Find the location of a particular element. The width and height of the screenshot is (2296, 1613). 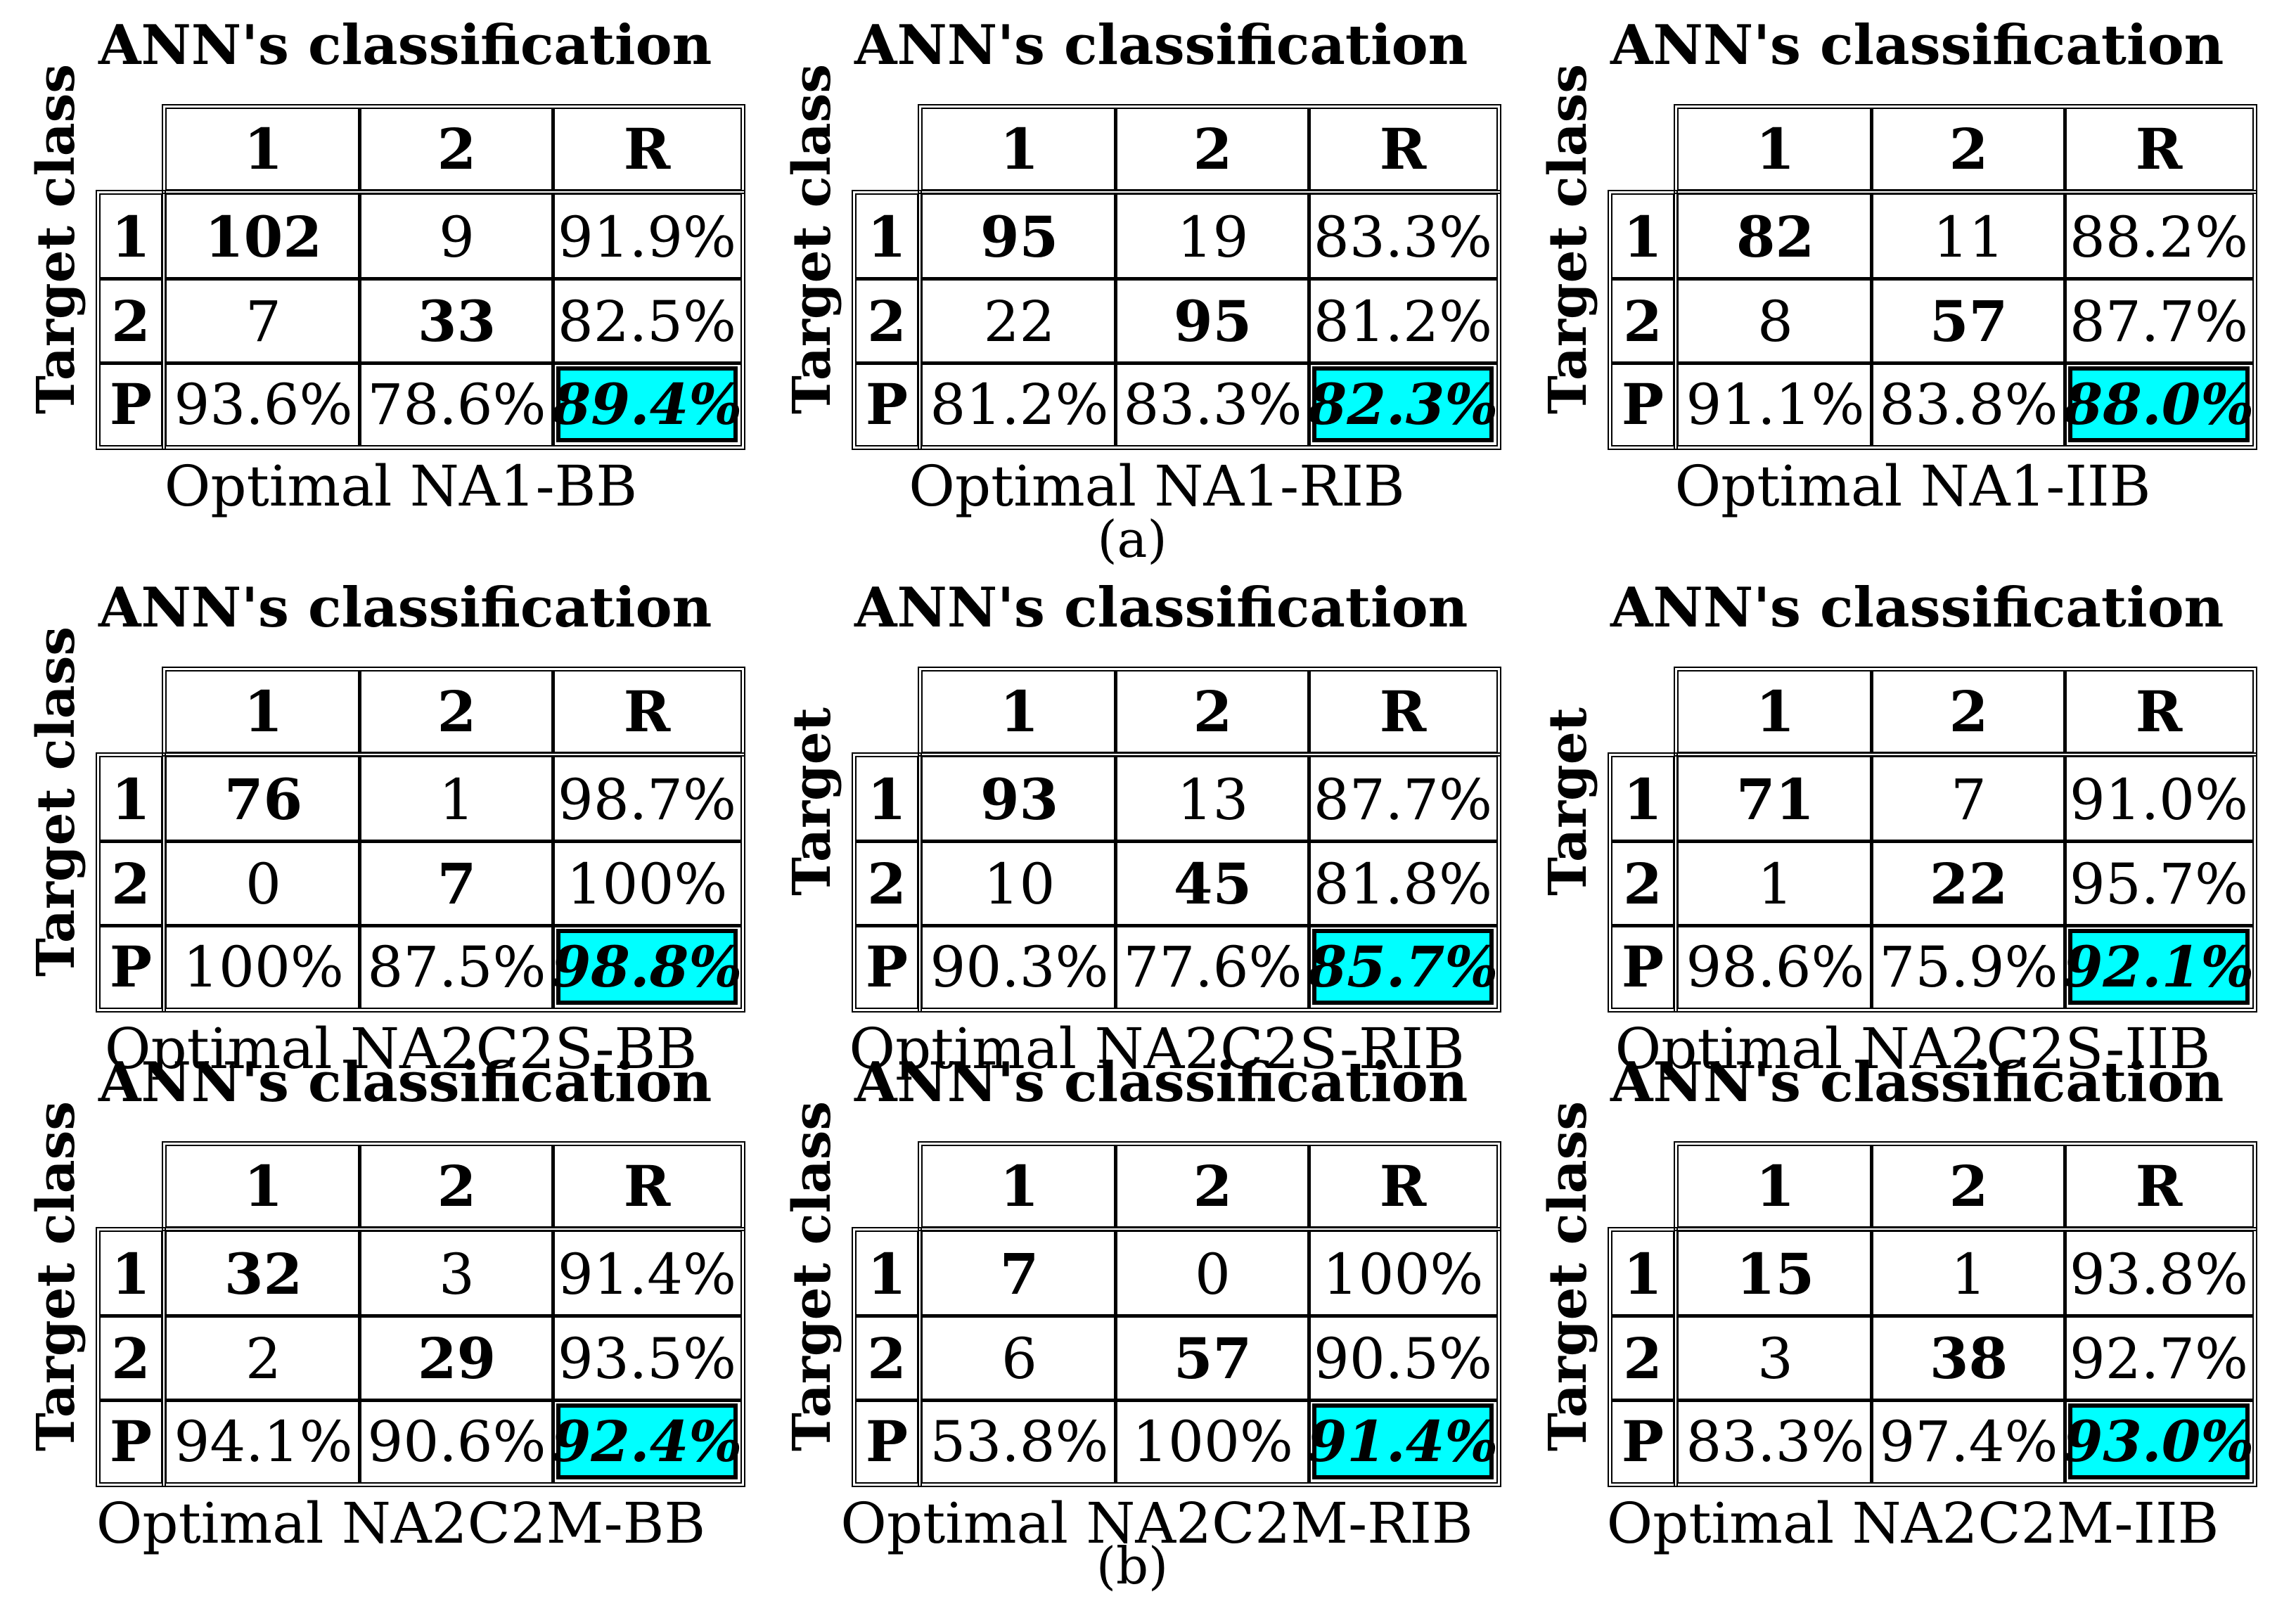

part-label-a: (a) is located at coordinates (1132, 539).